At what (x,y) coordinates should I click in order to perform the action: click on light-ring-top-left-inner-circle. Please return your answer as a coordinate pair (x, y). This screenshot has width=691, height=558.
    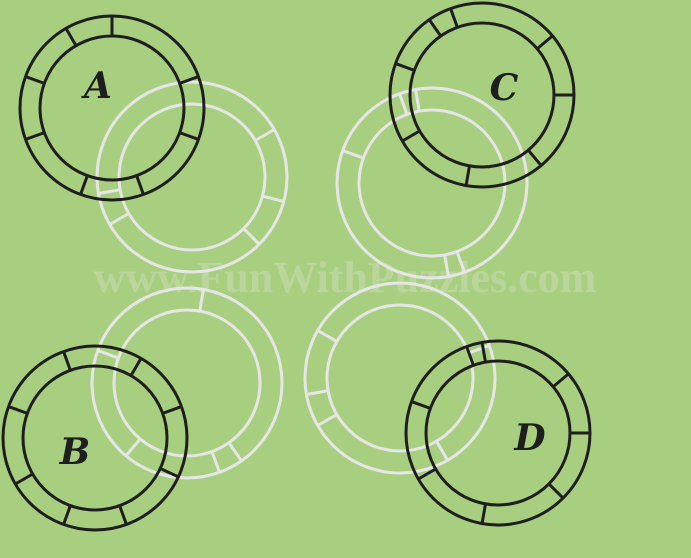
    Looking at the image, I should click on (192, 177).